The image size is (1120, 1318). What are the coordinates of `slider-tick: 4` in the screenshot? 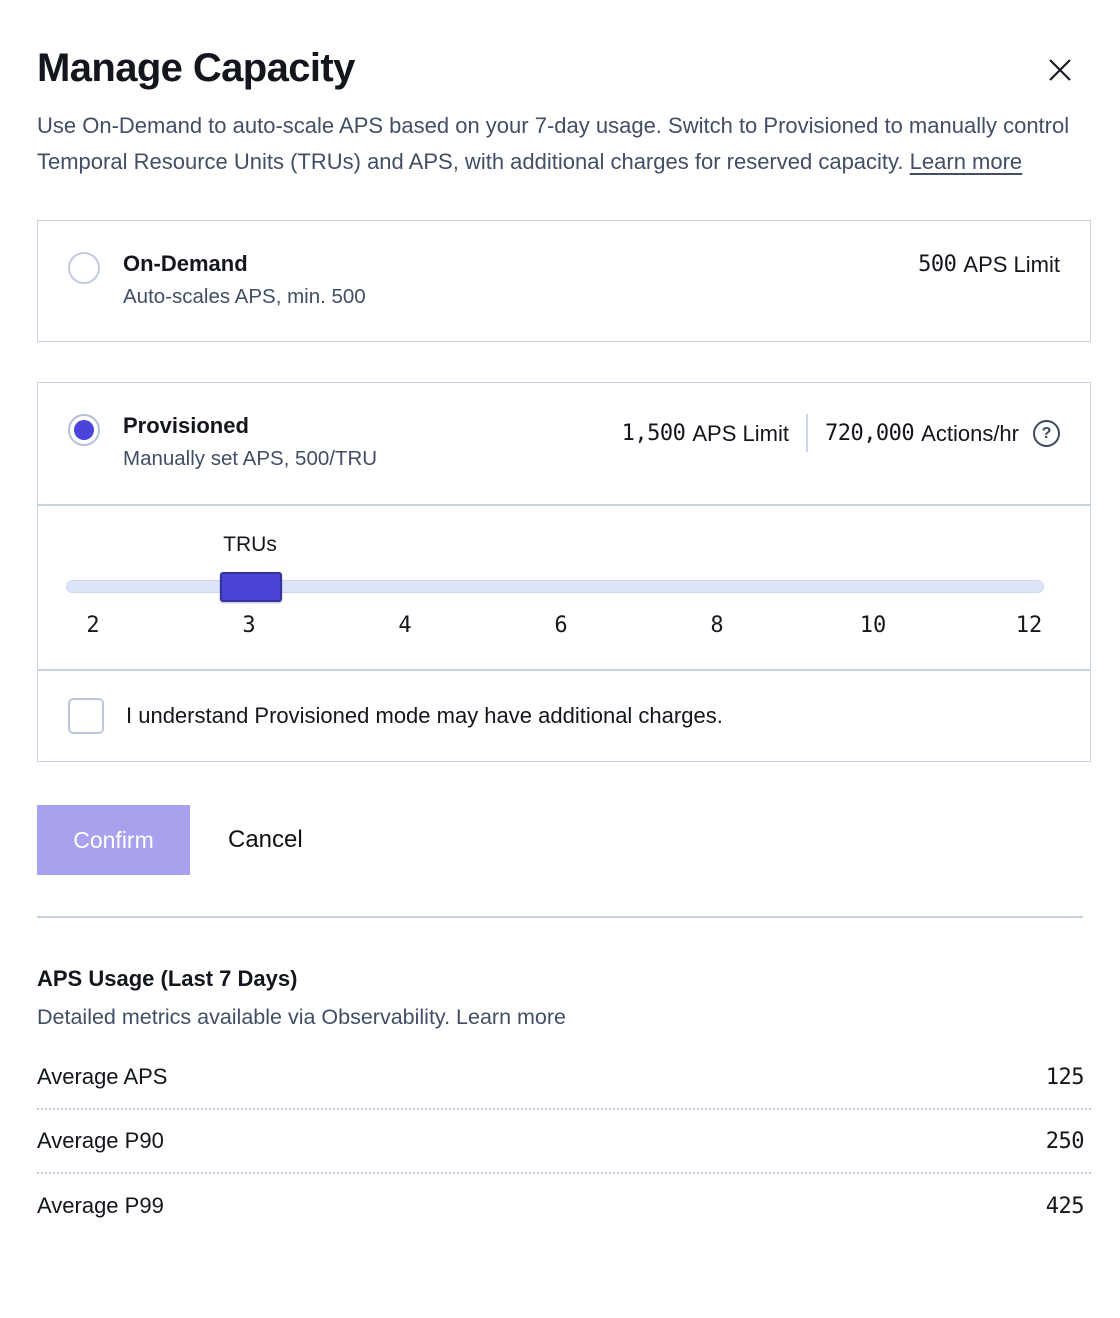 It's located at (405, 625).